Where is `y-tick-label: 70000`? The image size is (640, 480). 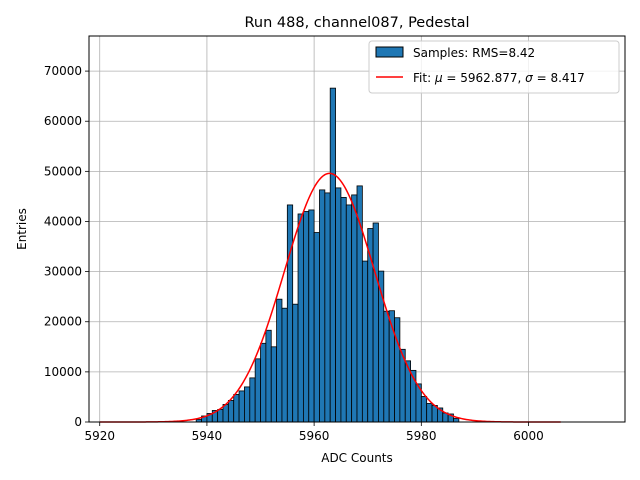 y-tick-label: 70000 is located at coordinates (63, 71).